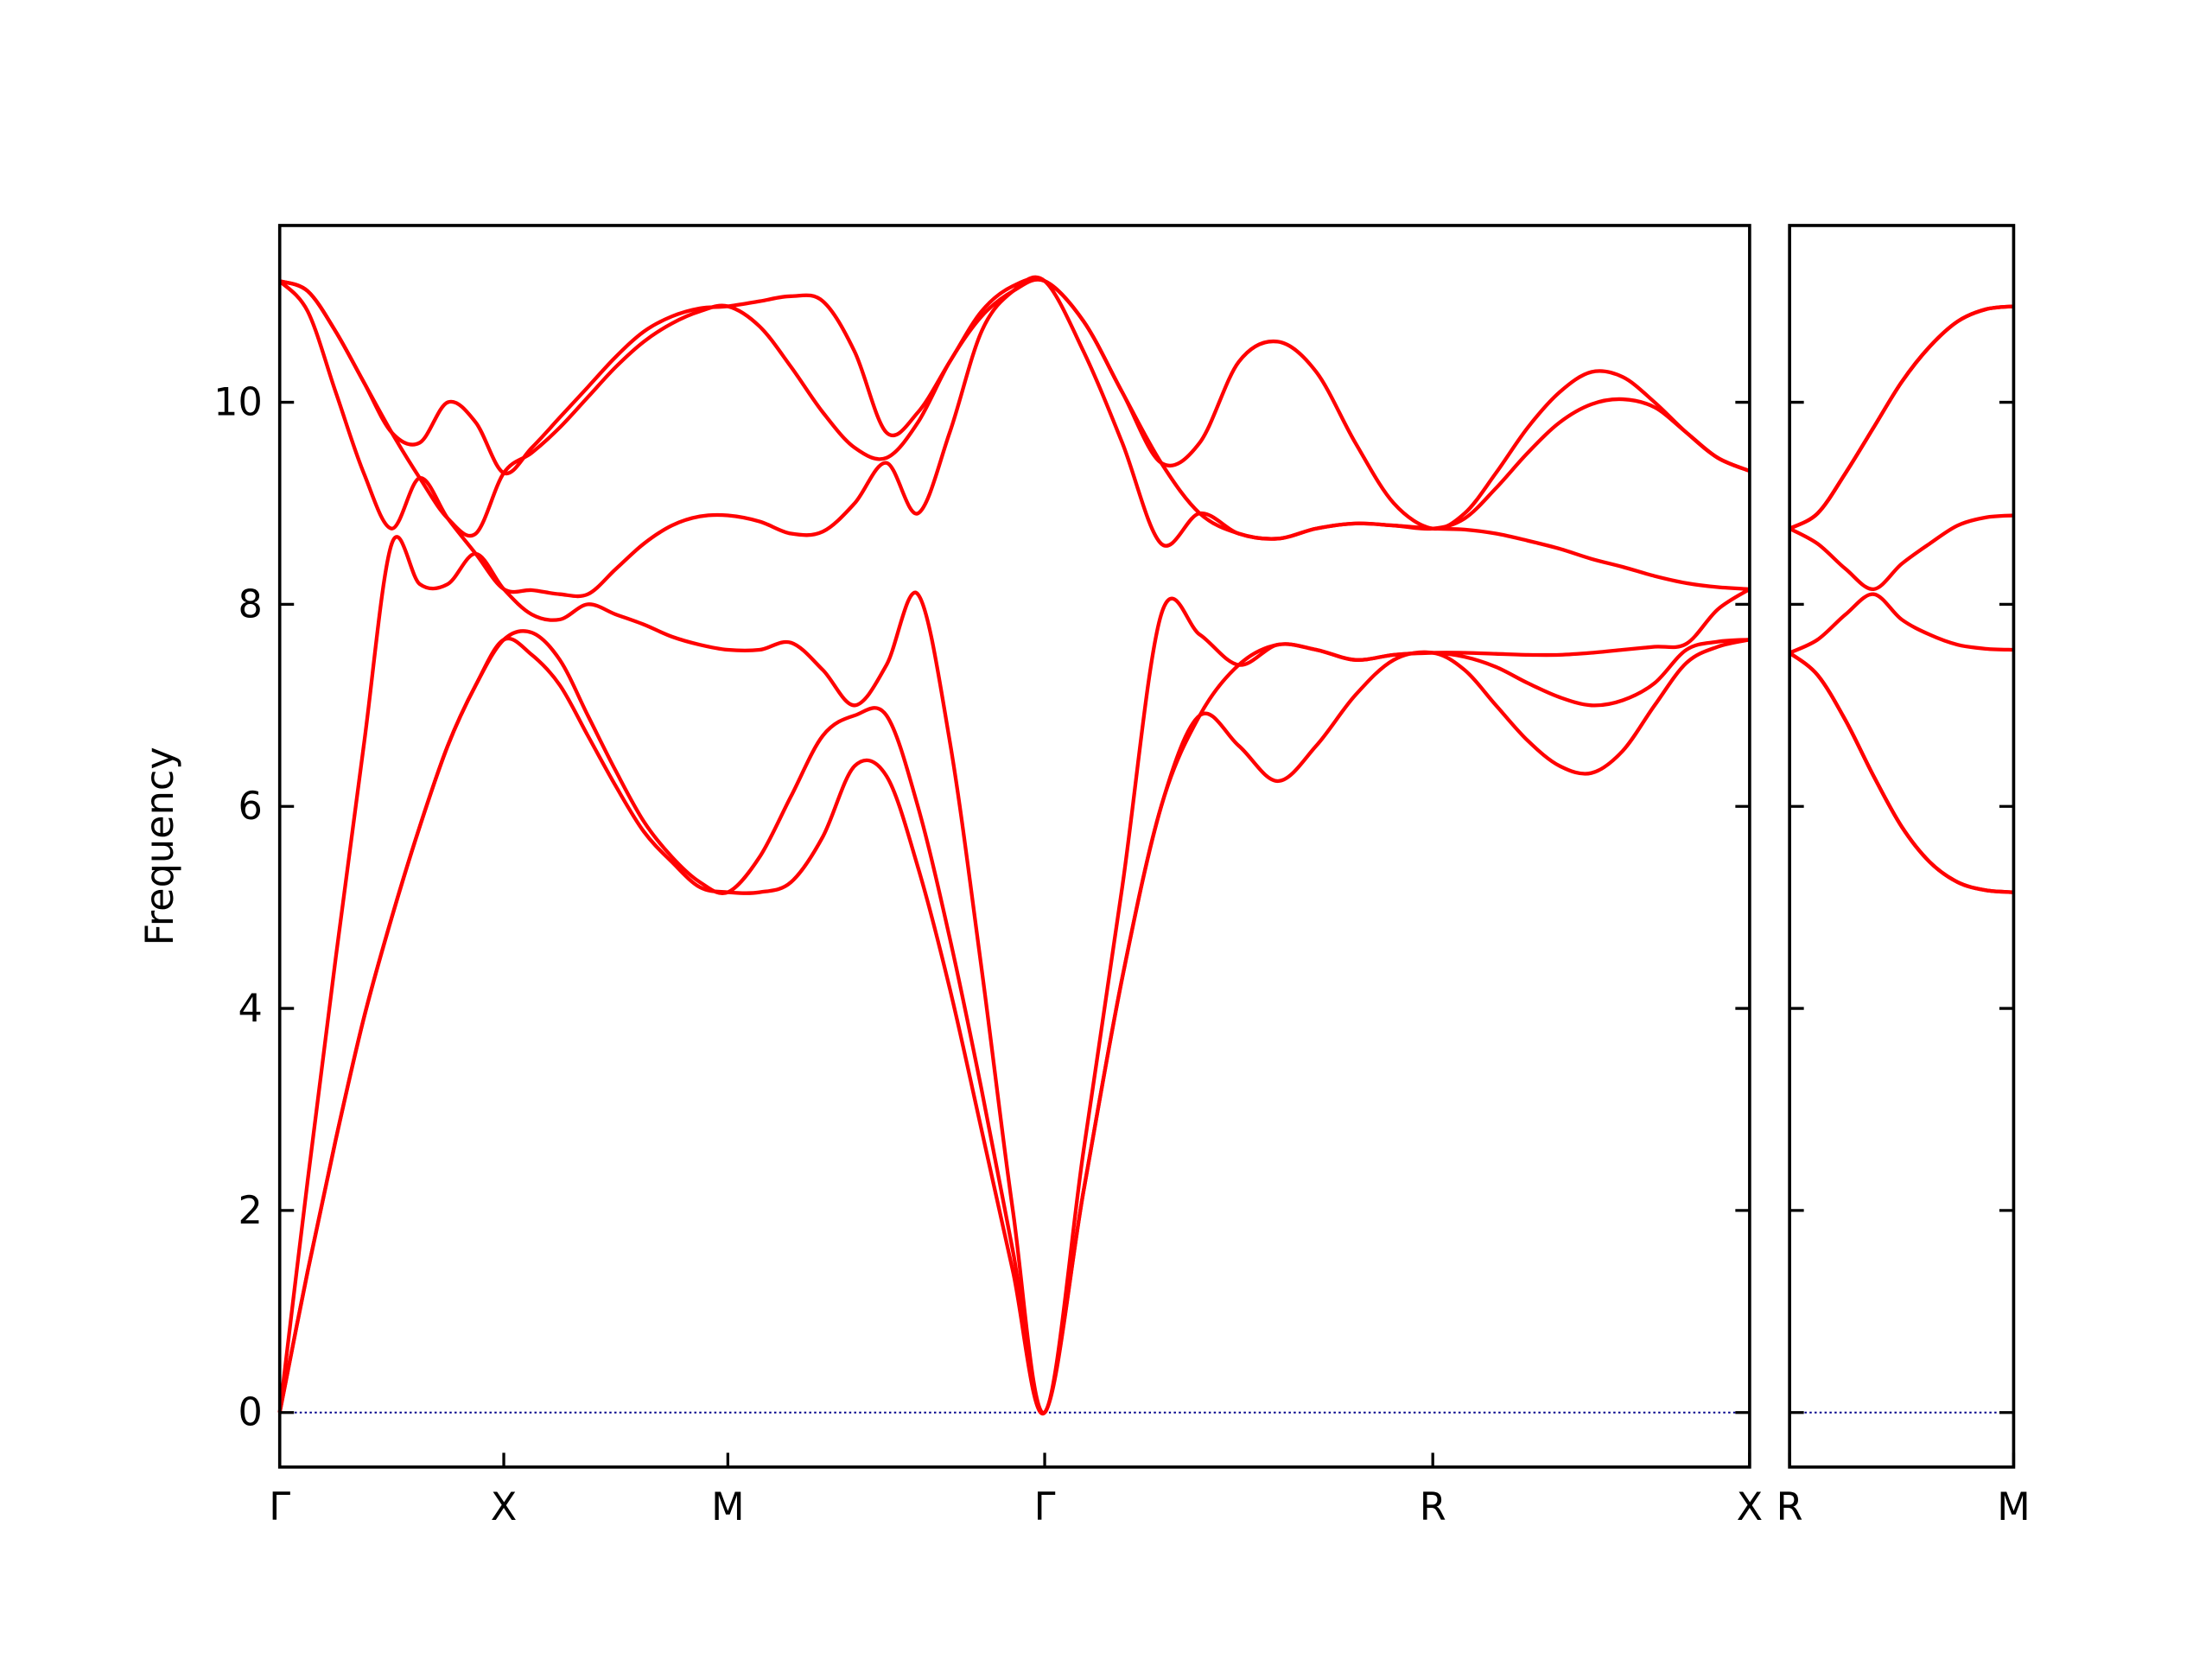  I want to click on y-tick-label: 10, so click(238, 402).